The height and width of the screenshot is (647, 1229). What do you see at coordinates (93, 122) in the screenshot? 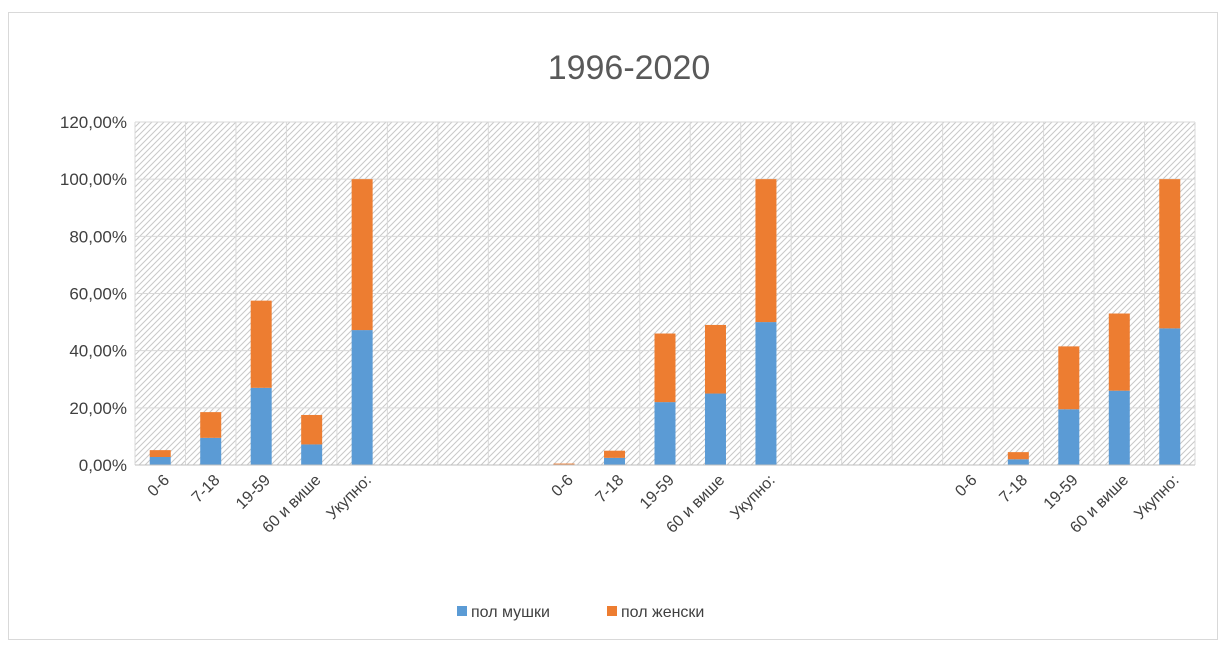
I see `y-tick-label: 120,00%` at bounding box center [93, 122].